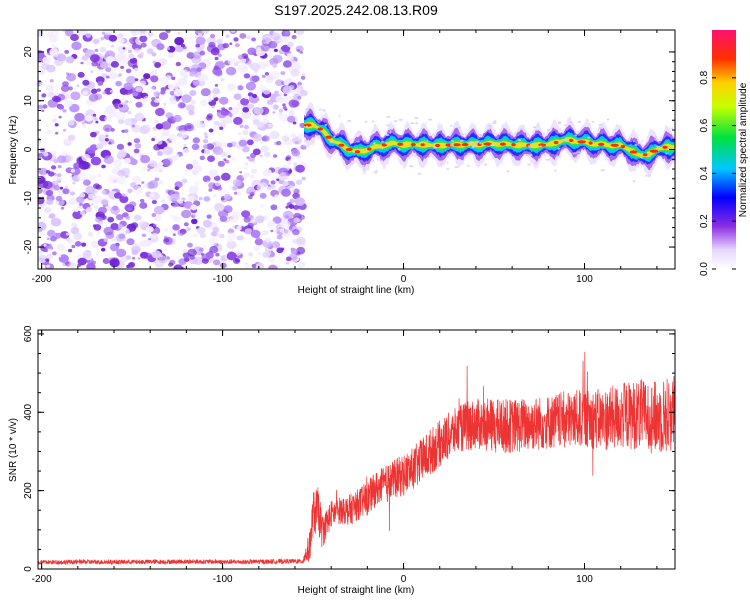 Image resolution: width=750 pixels, height=600 pixels. Describe the element at coordinates (623, 146) in the screenshot. I see `ridge-peak` at that location.